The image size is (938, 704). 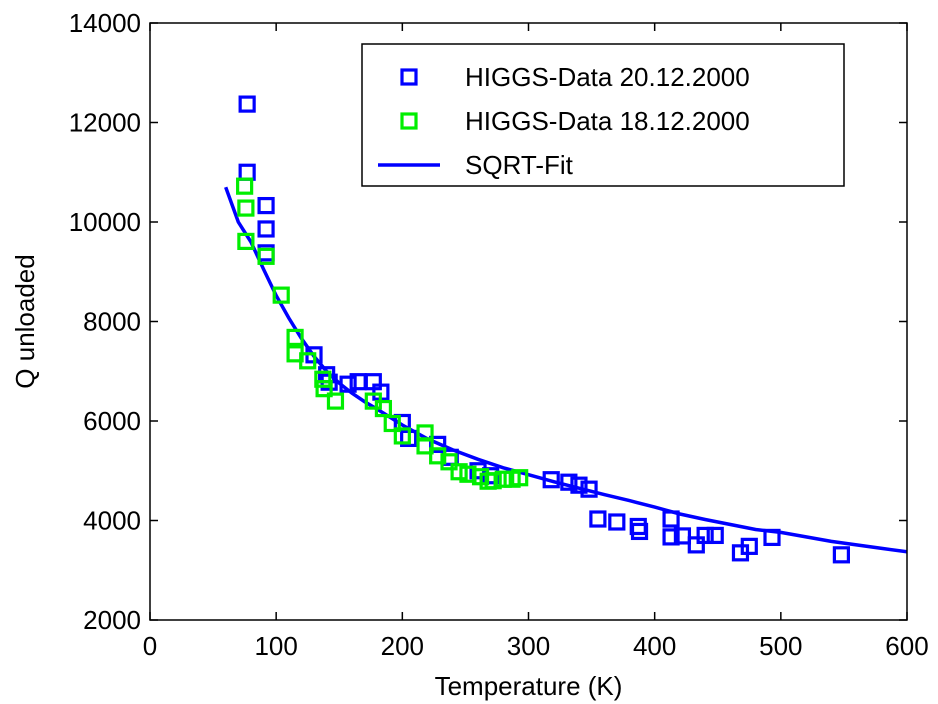 I want to click on y-tick-label: 4000, so click(x=112, y=521).